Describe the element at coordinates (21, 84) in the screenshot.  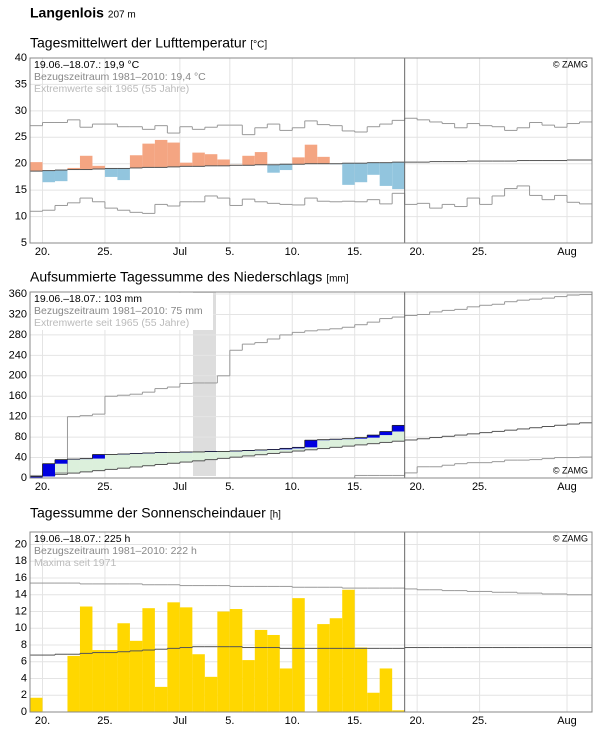
I see `y-tick-label: 35` at that location.